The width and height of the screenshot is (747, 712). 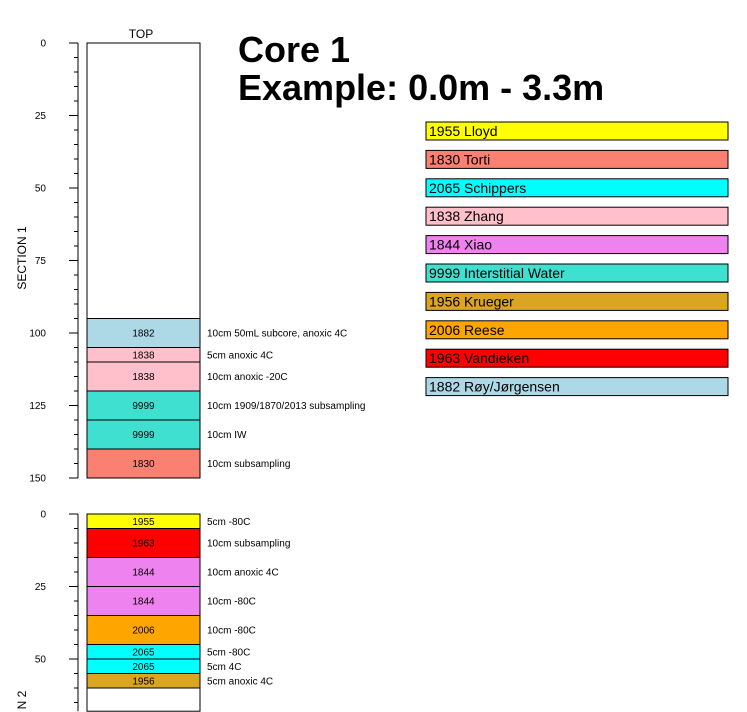 What do you see at coordinates (22, 699) in the screenshot?
I see `section-label: N 2` at bounding box center [22, 699].